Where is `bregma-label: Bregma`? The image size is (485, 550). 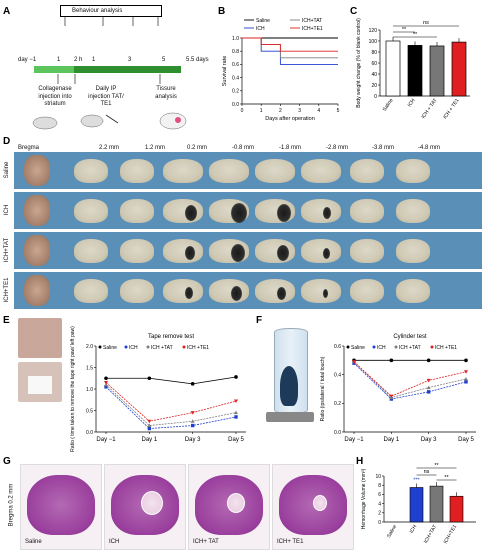
bregma-label: Bregma is located at coordinates (29, 148).